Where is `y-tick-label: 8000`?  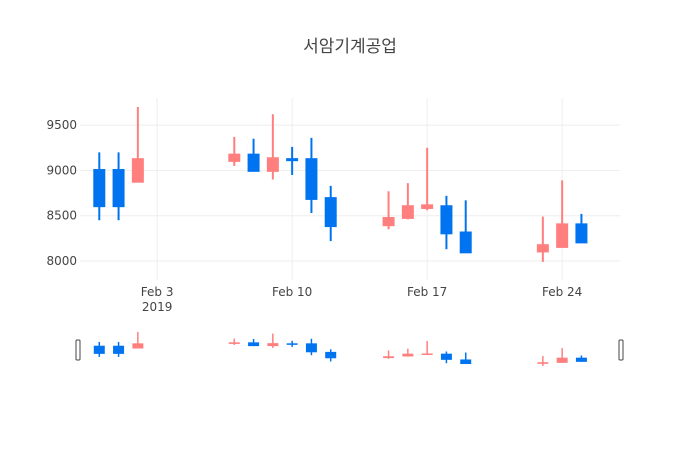
y-tick-label: 8000 is located at coordinates (61, 261).